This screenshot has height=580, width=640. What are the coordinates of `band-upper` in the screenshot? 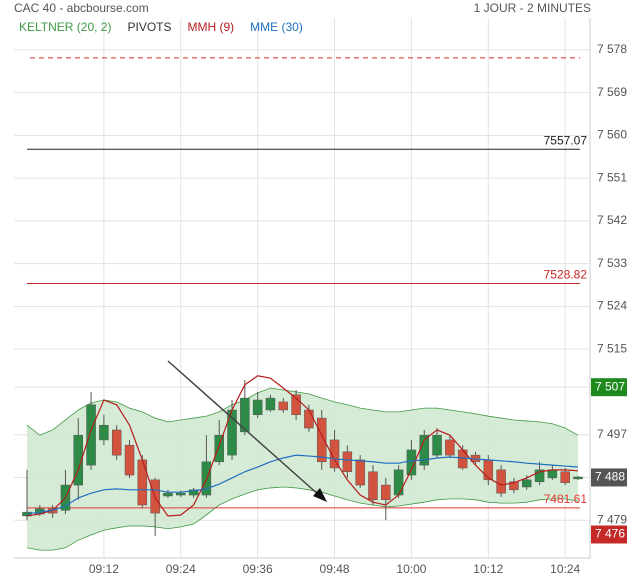 It's located at (302, 411).